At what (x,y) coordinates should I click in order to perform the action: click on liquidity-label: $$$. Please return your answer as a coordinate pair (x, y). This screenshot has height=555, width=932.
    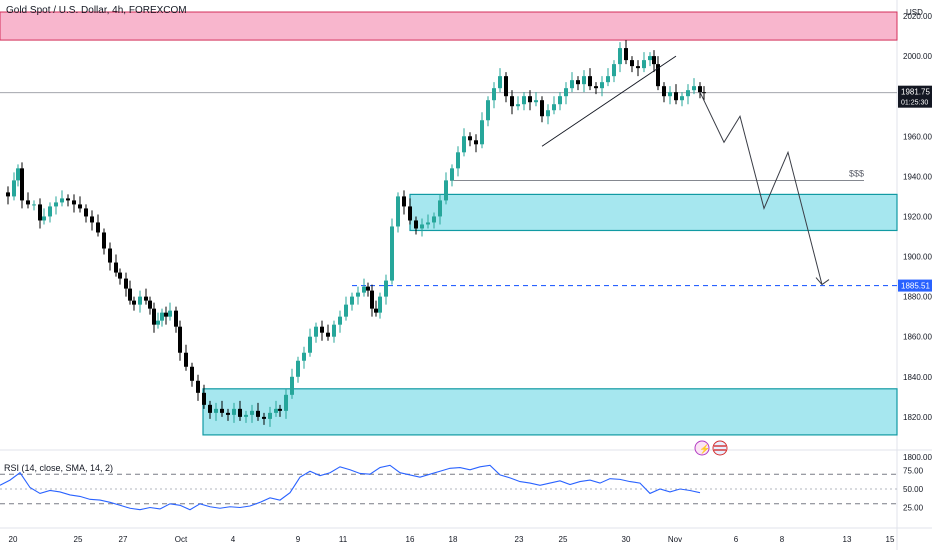
    Looking at the image, I should click on (856, 173).